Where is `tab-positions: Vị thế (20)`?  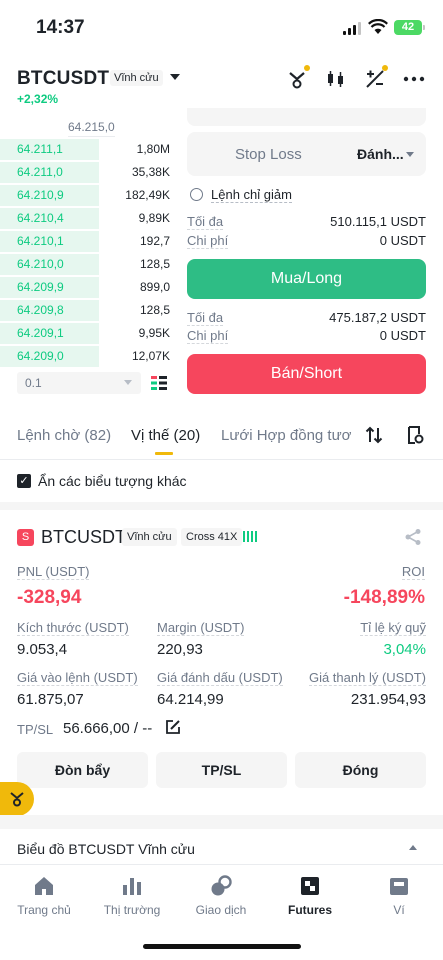 tab-positions: Vị thế (20) is located at coordinates (166, 435).